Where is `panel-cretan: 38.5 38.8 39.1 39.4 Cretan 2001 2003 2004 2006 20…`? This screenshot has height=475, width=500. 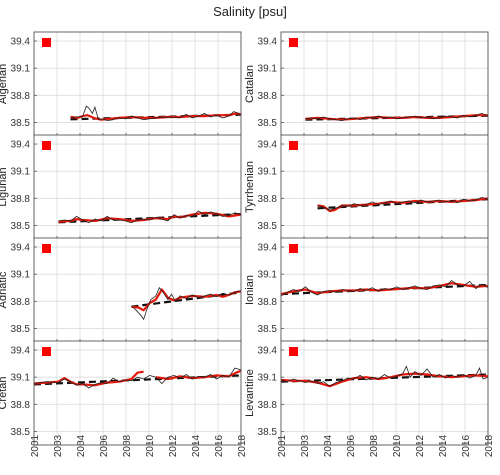 panel-cretan: 38.5 38.8 39.1 39.4 Cretan 2001 2003 2004 2006 20… is located at coordinates (124, 398).